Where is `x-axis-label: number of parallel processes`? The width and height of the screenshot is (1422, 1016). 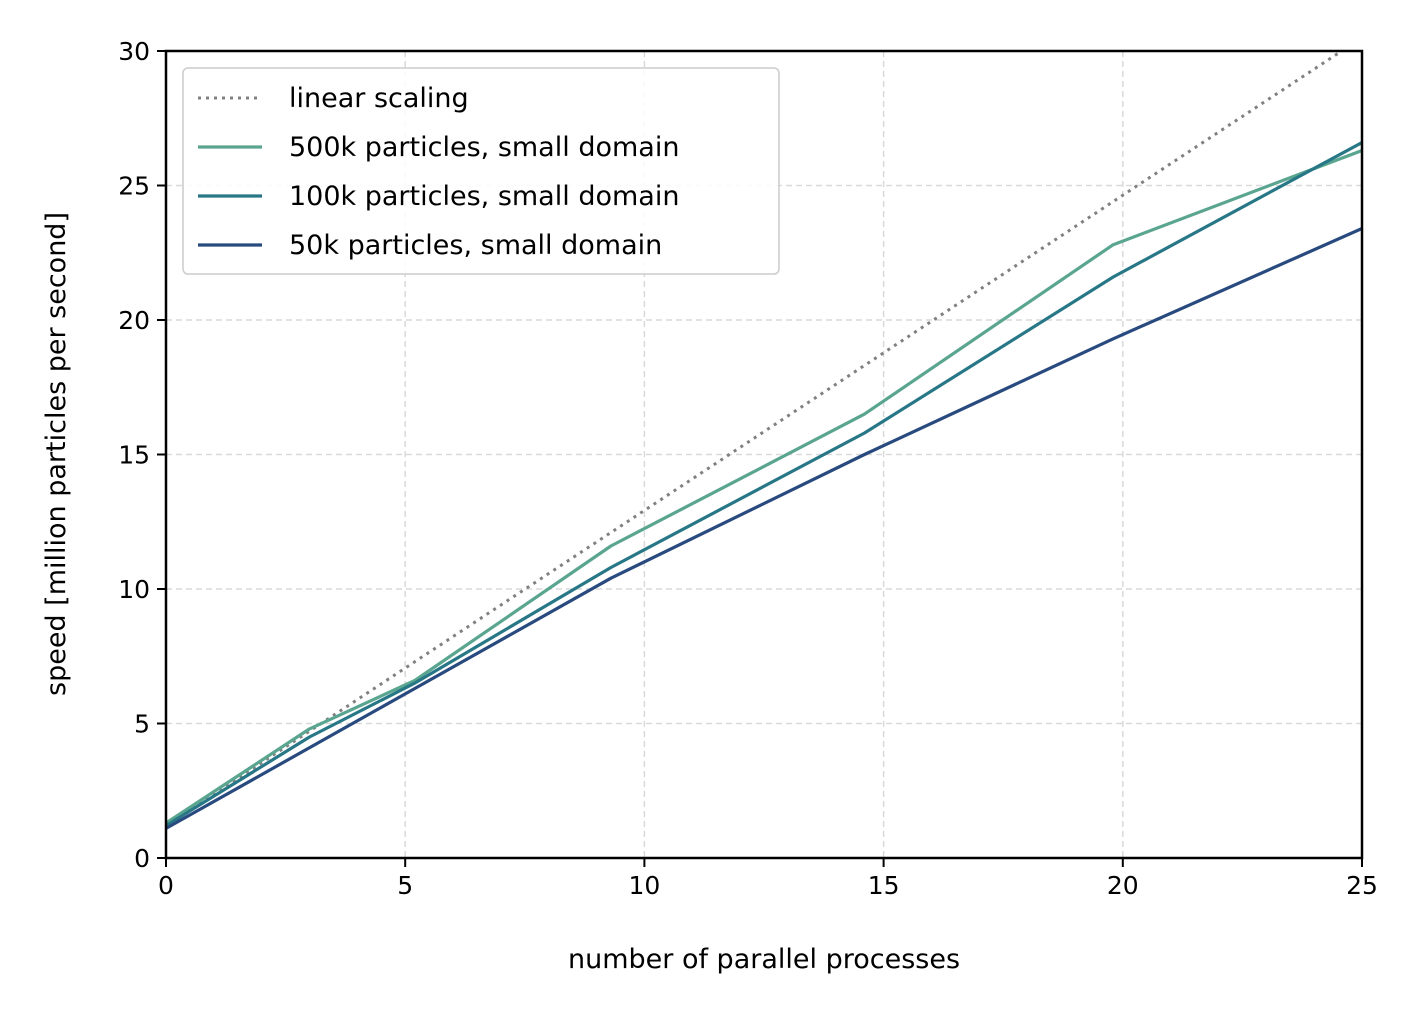 x-axis-label: number of parallel processes is located at coordinates (764, 959).